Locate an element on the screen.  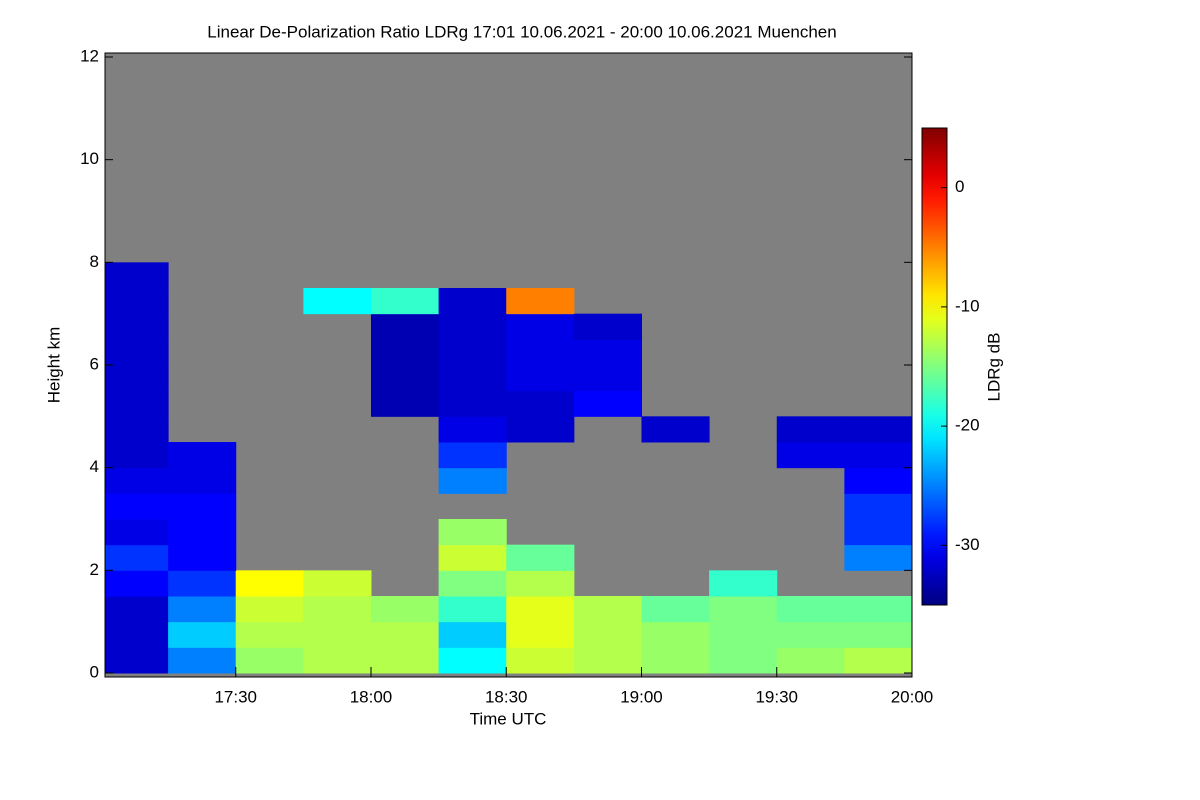
x-tick-label: 20:00 is located at coordinates (912, 696).